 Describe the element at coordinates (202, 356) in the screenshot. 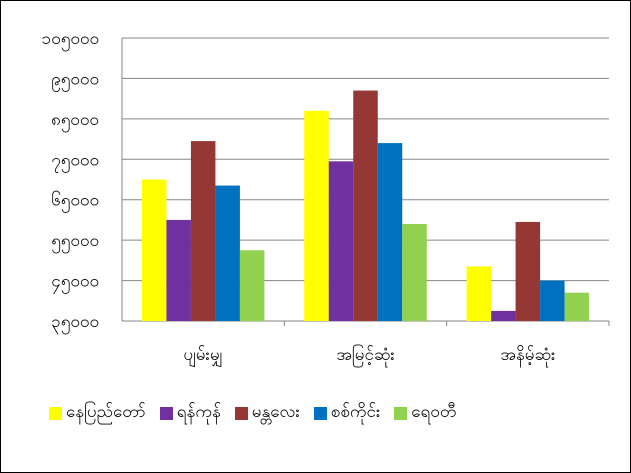

I see `x-tick-label: ပျမ်းမျှ` at that location.